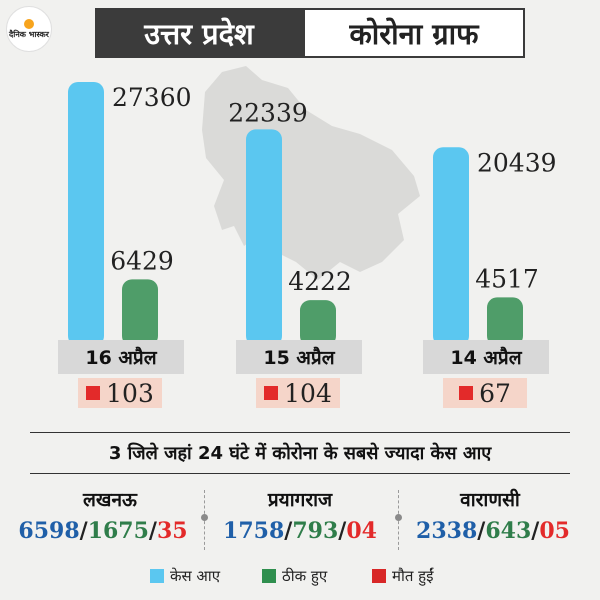  I want to click on dainik-bhaskar-logo: दैनिक भास्कर, so click(29, 29).